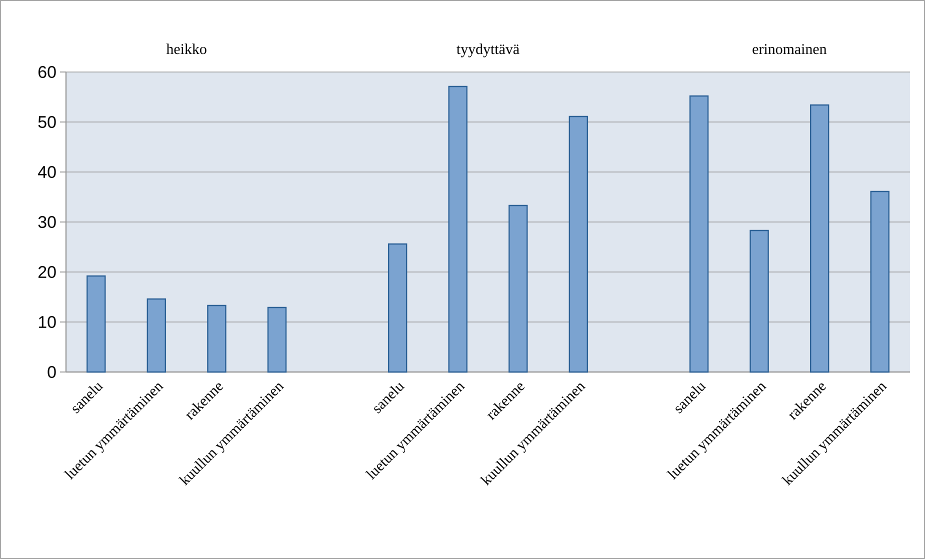 The height and width of the screenshot is (559, 925). What do you see at coordinates (47, 222) in the screenshot?
I see `y-tick-label: 30` at bounding box center [47, 222].